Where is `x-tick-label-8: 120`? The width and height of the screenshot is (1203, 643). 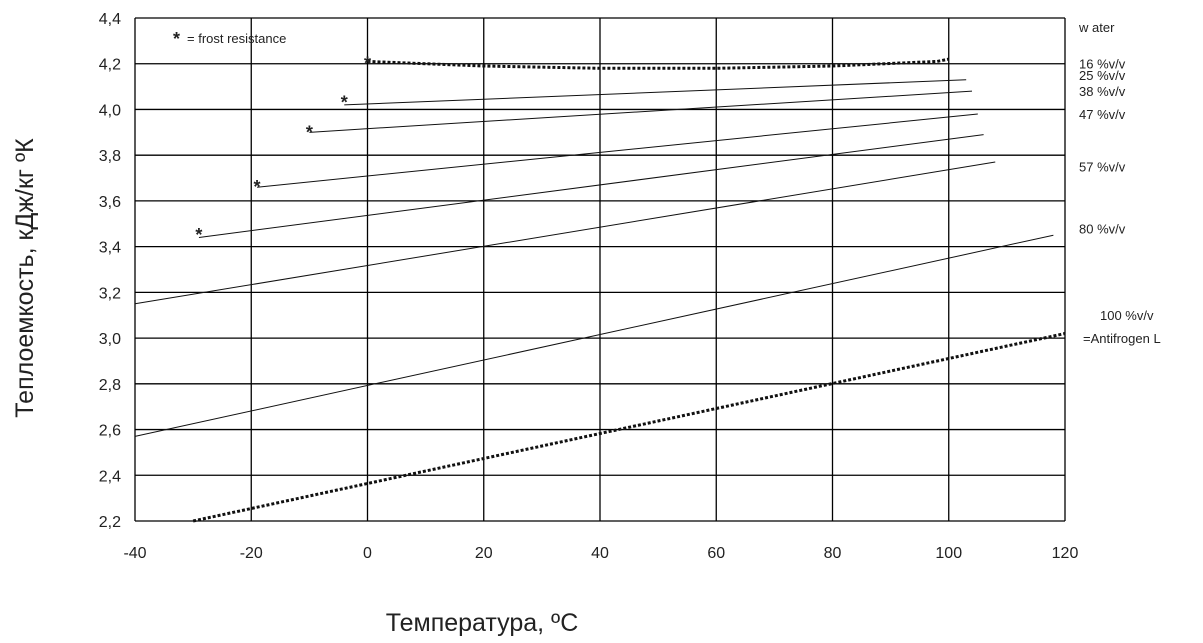 x-tick-label-8: 120 is located at coordinates (1065, 553).